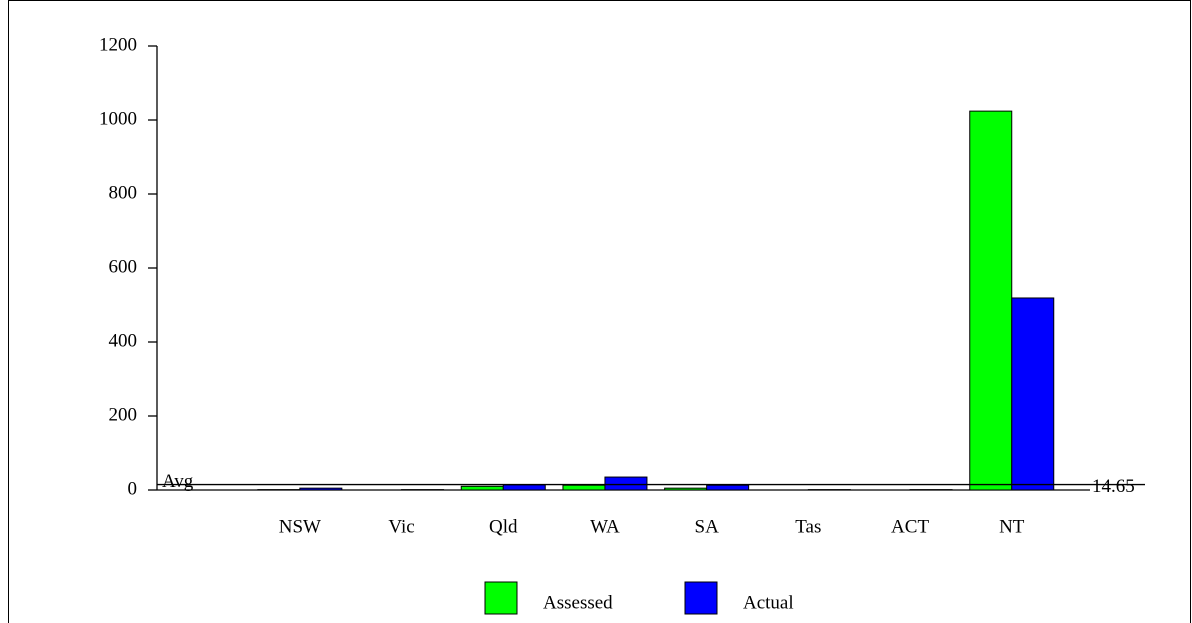 This screenshot has width=1192, height=623. Describe the element at coordinates (118, 44) in the screenshot. I see `y-tick-label: 1200` at that location.